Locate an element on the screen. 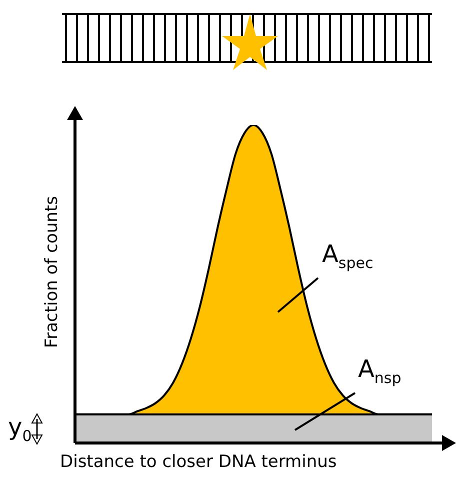 This screenshot has height=492, width=457. y-axis-title: Fraction of counts is located at coordinates (52, 272).